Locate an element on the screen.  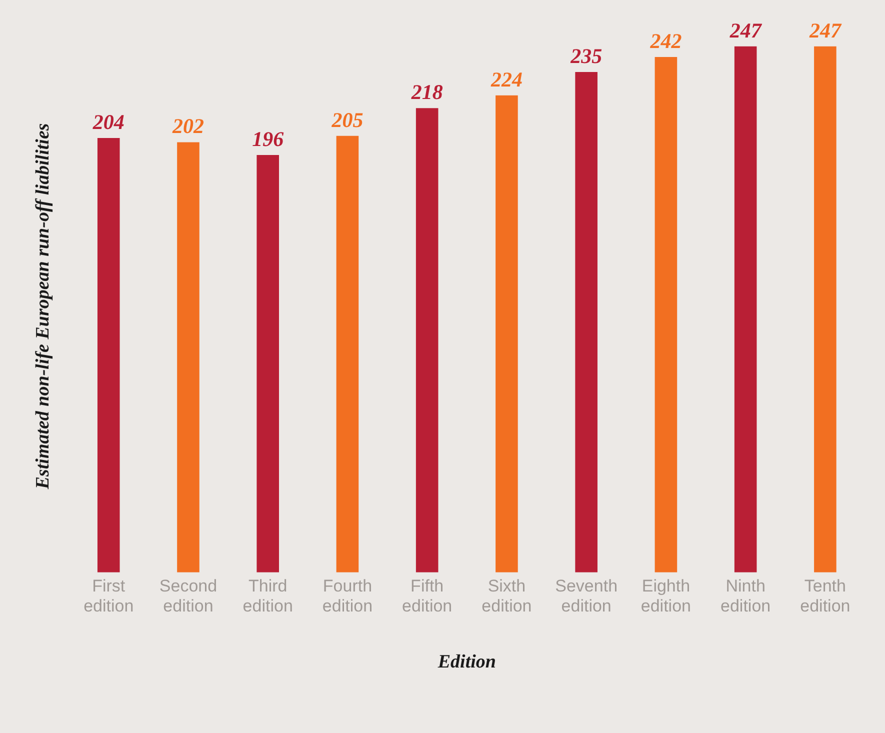
x-tick-label: Tenth edition is located at coordinates (825, 596).